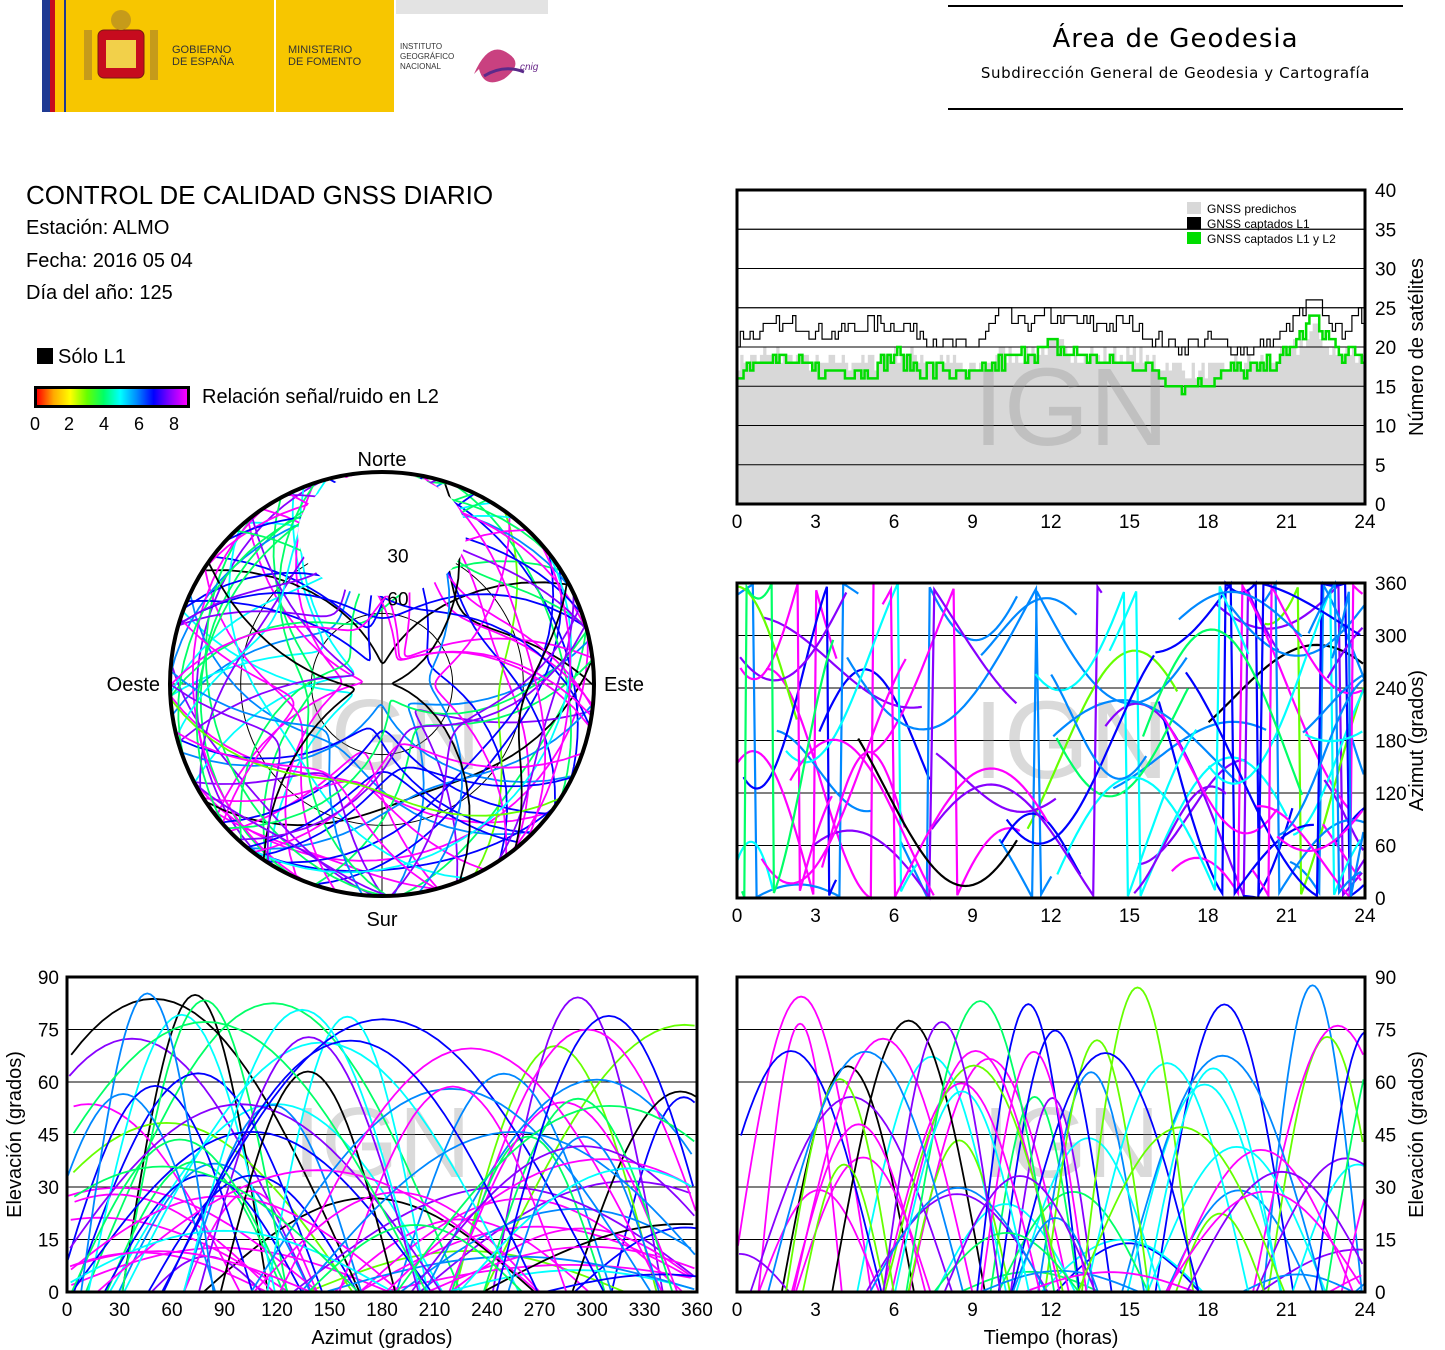 This screenshot has height=1350, width=1445. Describe the element at coordinates (67, 1310) in the screenshot. I see `x-tick-label: 0` at that location.